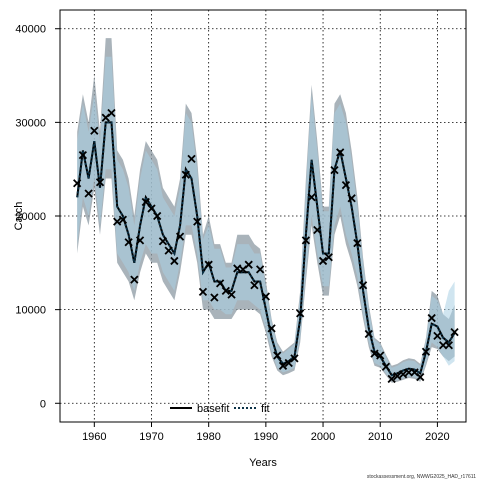  What do you see at coordinates (30, 311) in the screenshot?
I see `y-tick-label: 10000` at bounding box center [30, 311].